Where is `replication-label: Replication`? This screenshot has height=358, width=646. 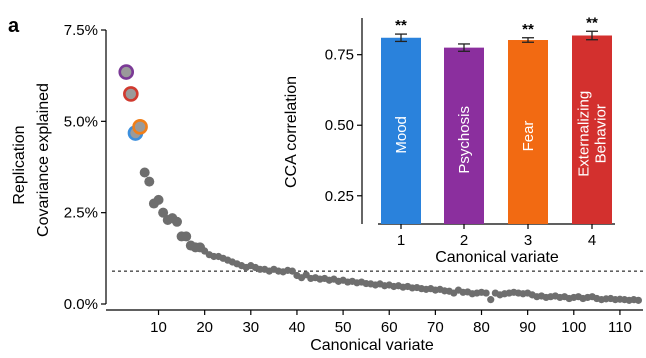
replication-label: Replication is located at coordinates (19, 164).